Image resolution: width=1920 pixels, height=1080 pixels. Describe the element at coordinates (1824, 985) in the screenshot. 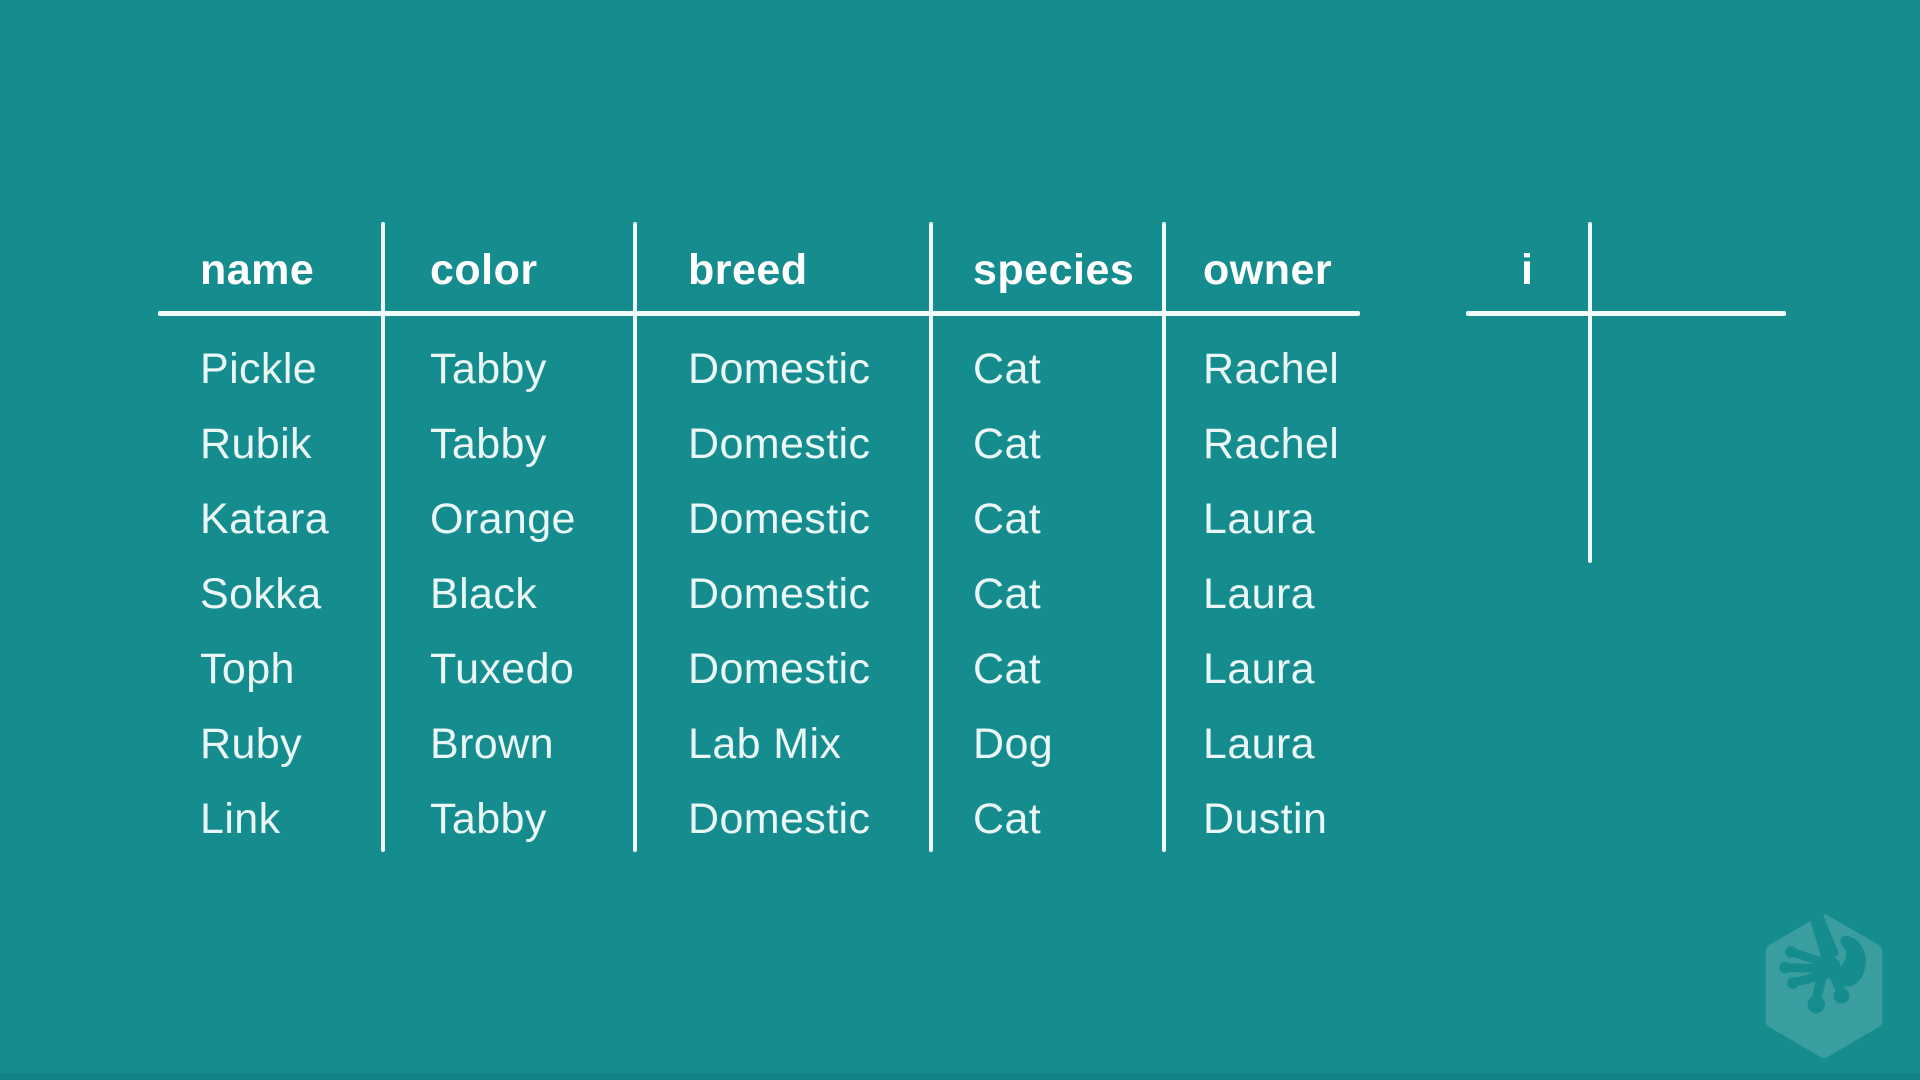

I see `treehouse-logo-icon` at that location.